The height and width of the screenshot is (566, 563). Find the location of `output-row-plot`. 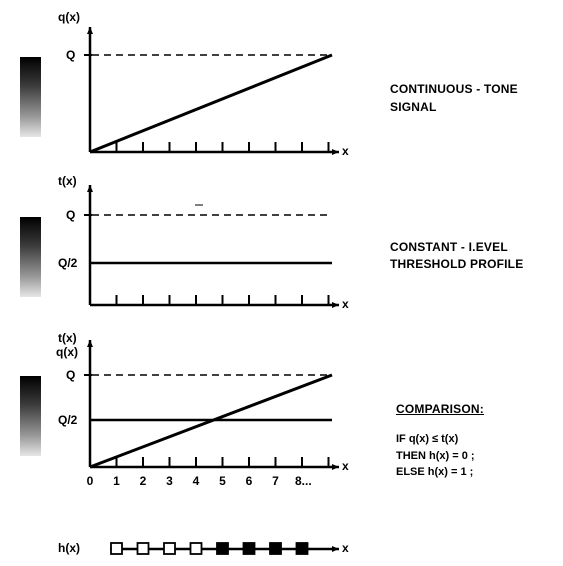

output-row-plot is located at coordinates (224, 548).